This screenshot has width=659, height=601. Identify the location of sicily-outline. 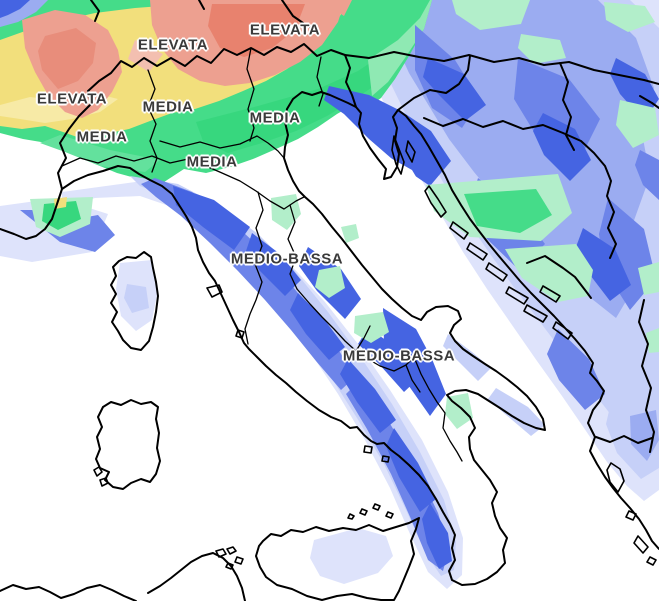
(337, 559).